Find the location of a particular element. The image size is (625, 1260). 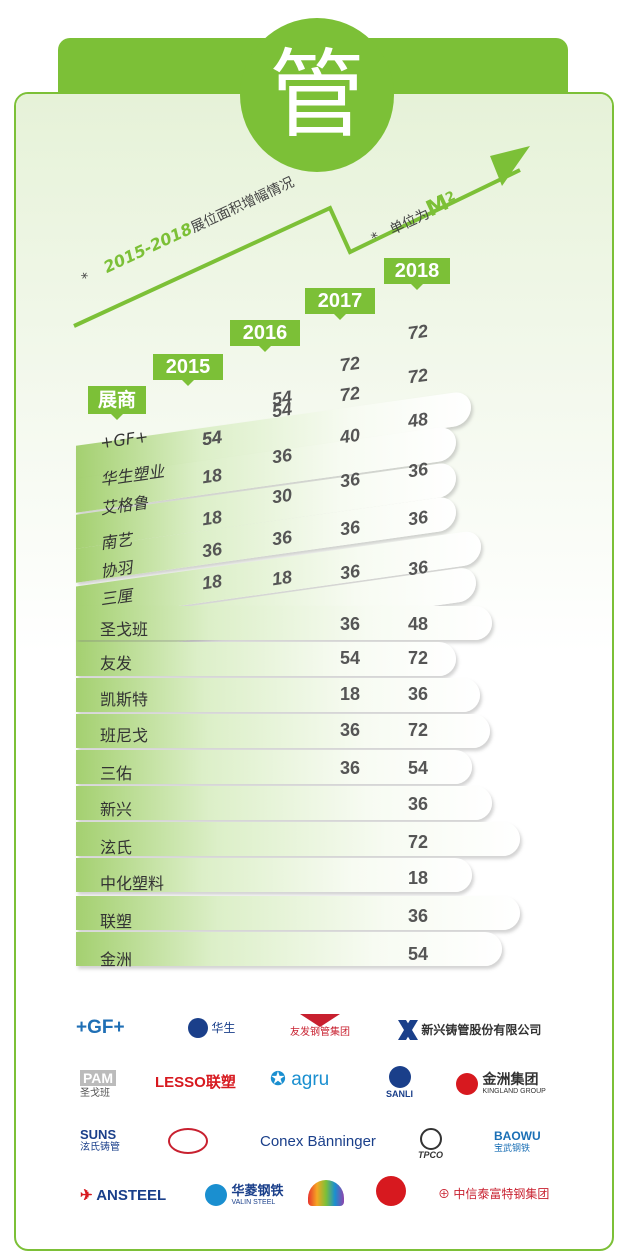

exhibitor-label: 圣戈班 is located at coordinates (124, 629).